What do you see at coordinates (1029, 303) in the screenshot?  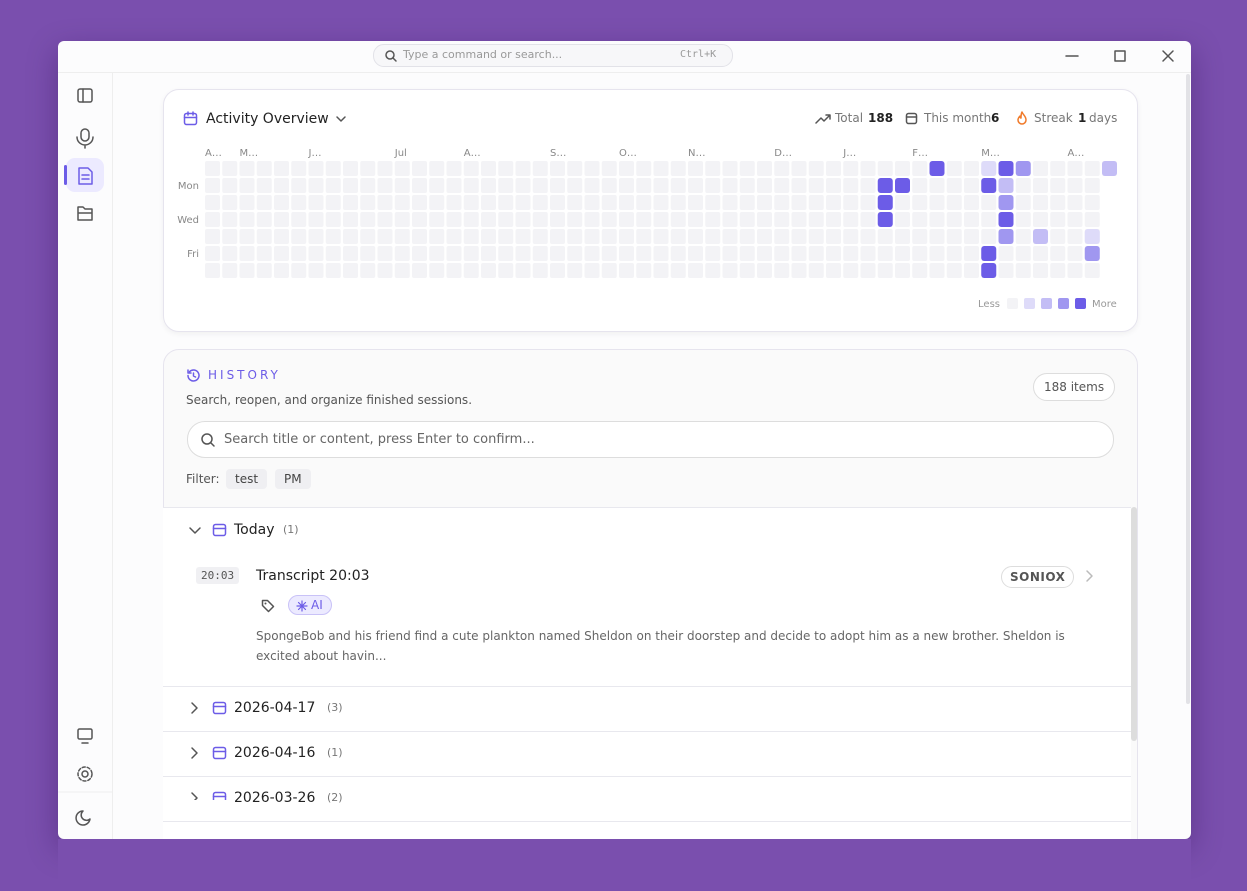 I see `legend-swatch` at bounding box center [1029, 303].